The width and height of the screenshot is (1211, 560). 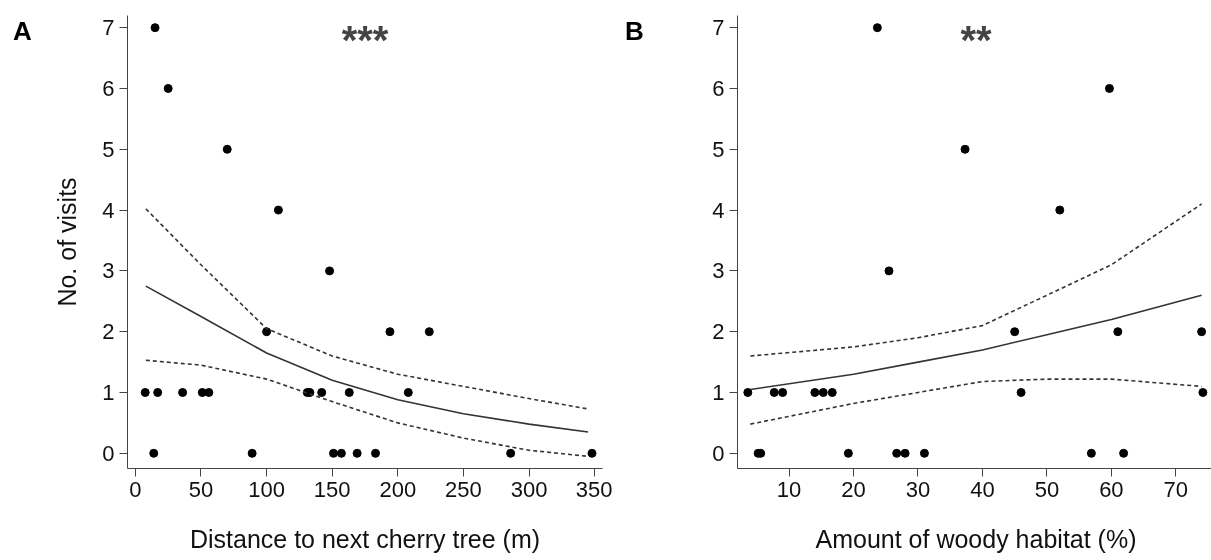 I want to click on x-tick-label: 40, so click(x=982, y=489).